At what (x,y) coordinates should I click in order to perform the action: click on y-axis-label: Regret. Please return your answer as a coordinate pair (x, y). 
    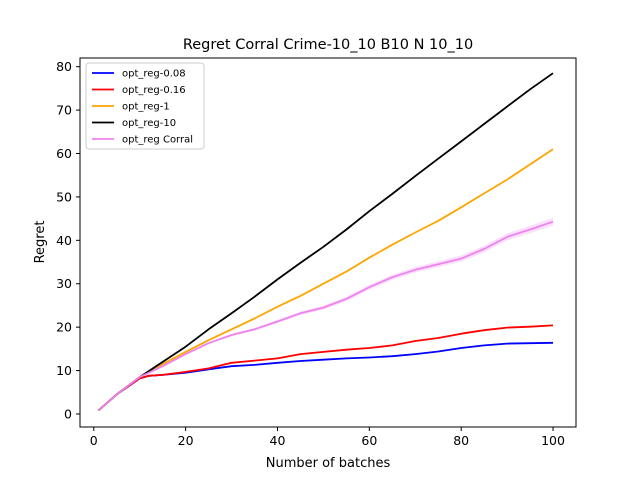
    Looking at the image, I should click on (40, 242).